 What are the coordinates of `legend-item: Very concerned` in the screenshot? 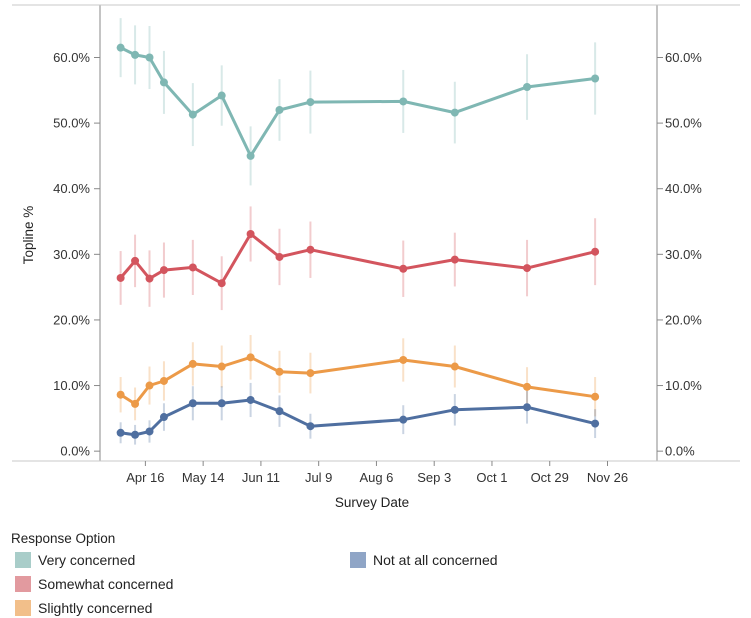 It's located at (75, 560).